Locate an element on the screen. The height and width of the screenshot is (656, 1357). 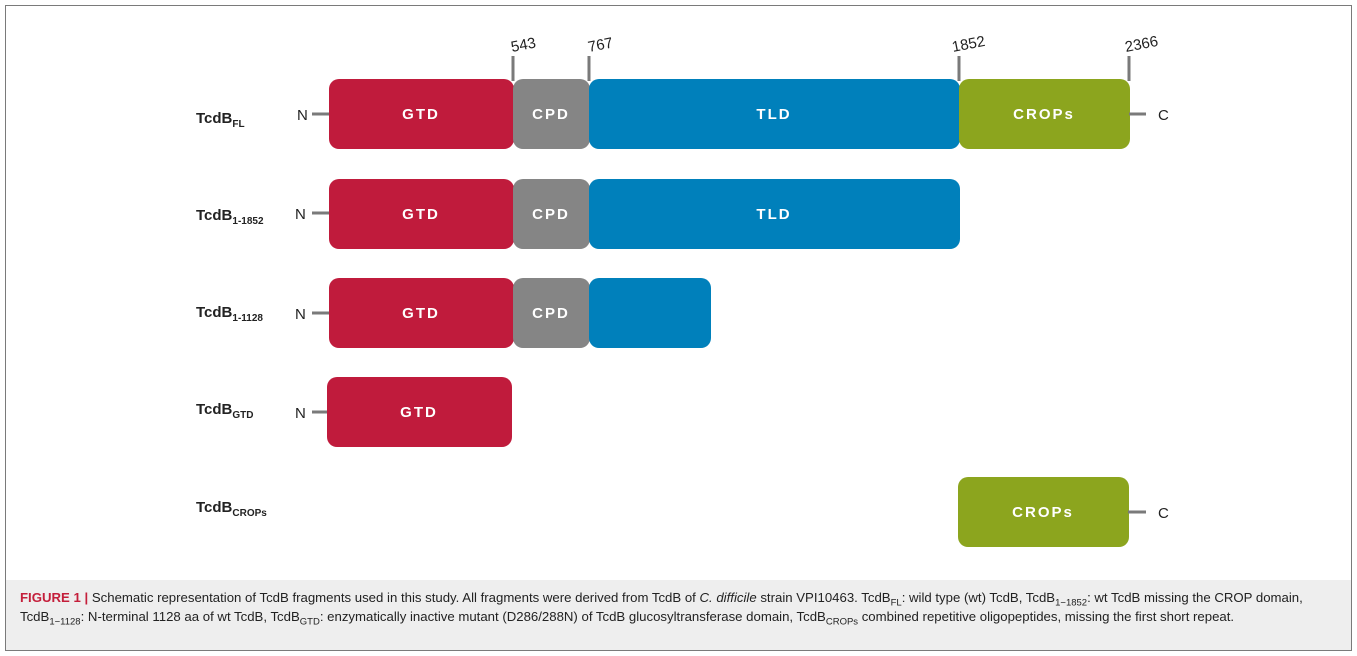
caption-subscript: 1−1128 is located at coordinates (65, 622).